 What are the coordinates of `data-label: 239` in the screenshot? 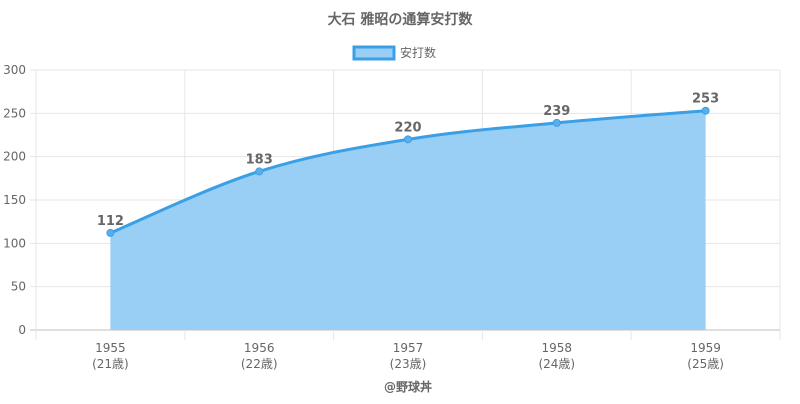 It's located at (556, 111).